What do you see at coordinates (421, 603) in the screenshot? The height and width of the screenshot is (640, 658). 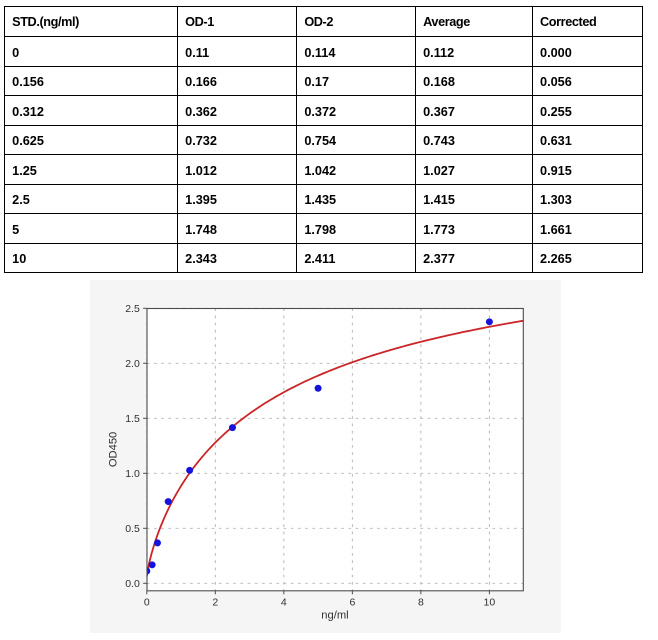 I see `svg-text: 8` at bounding box center [421, 603].